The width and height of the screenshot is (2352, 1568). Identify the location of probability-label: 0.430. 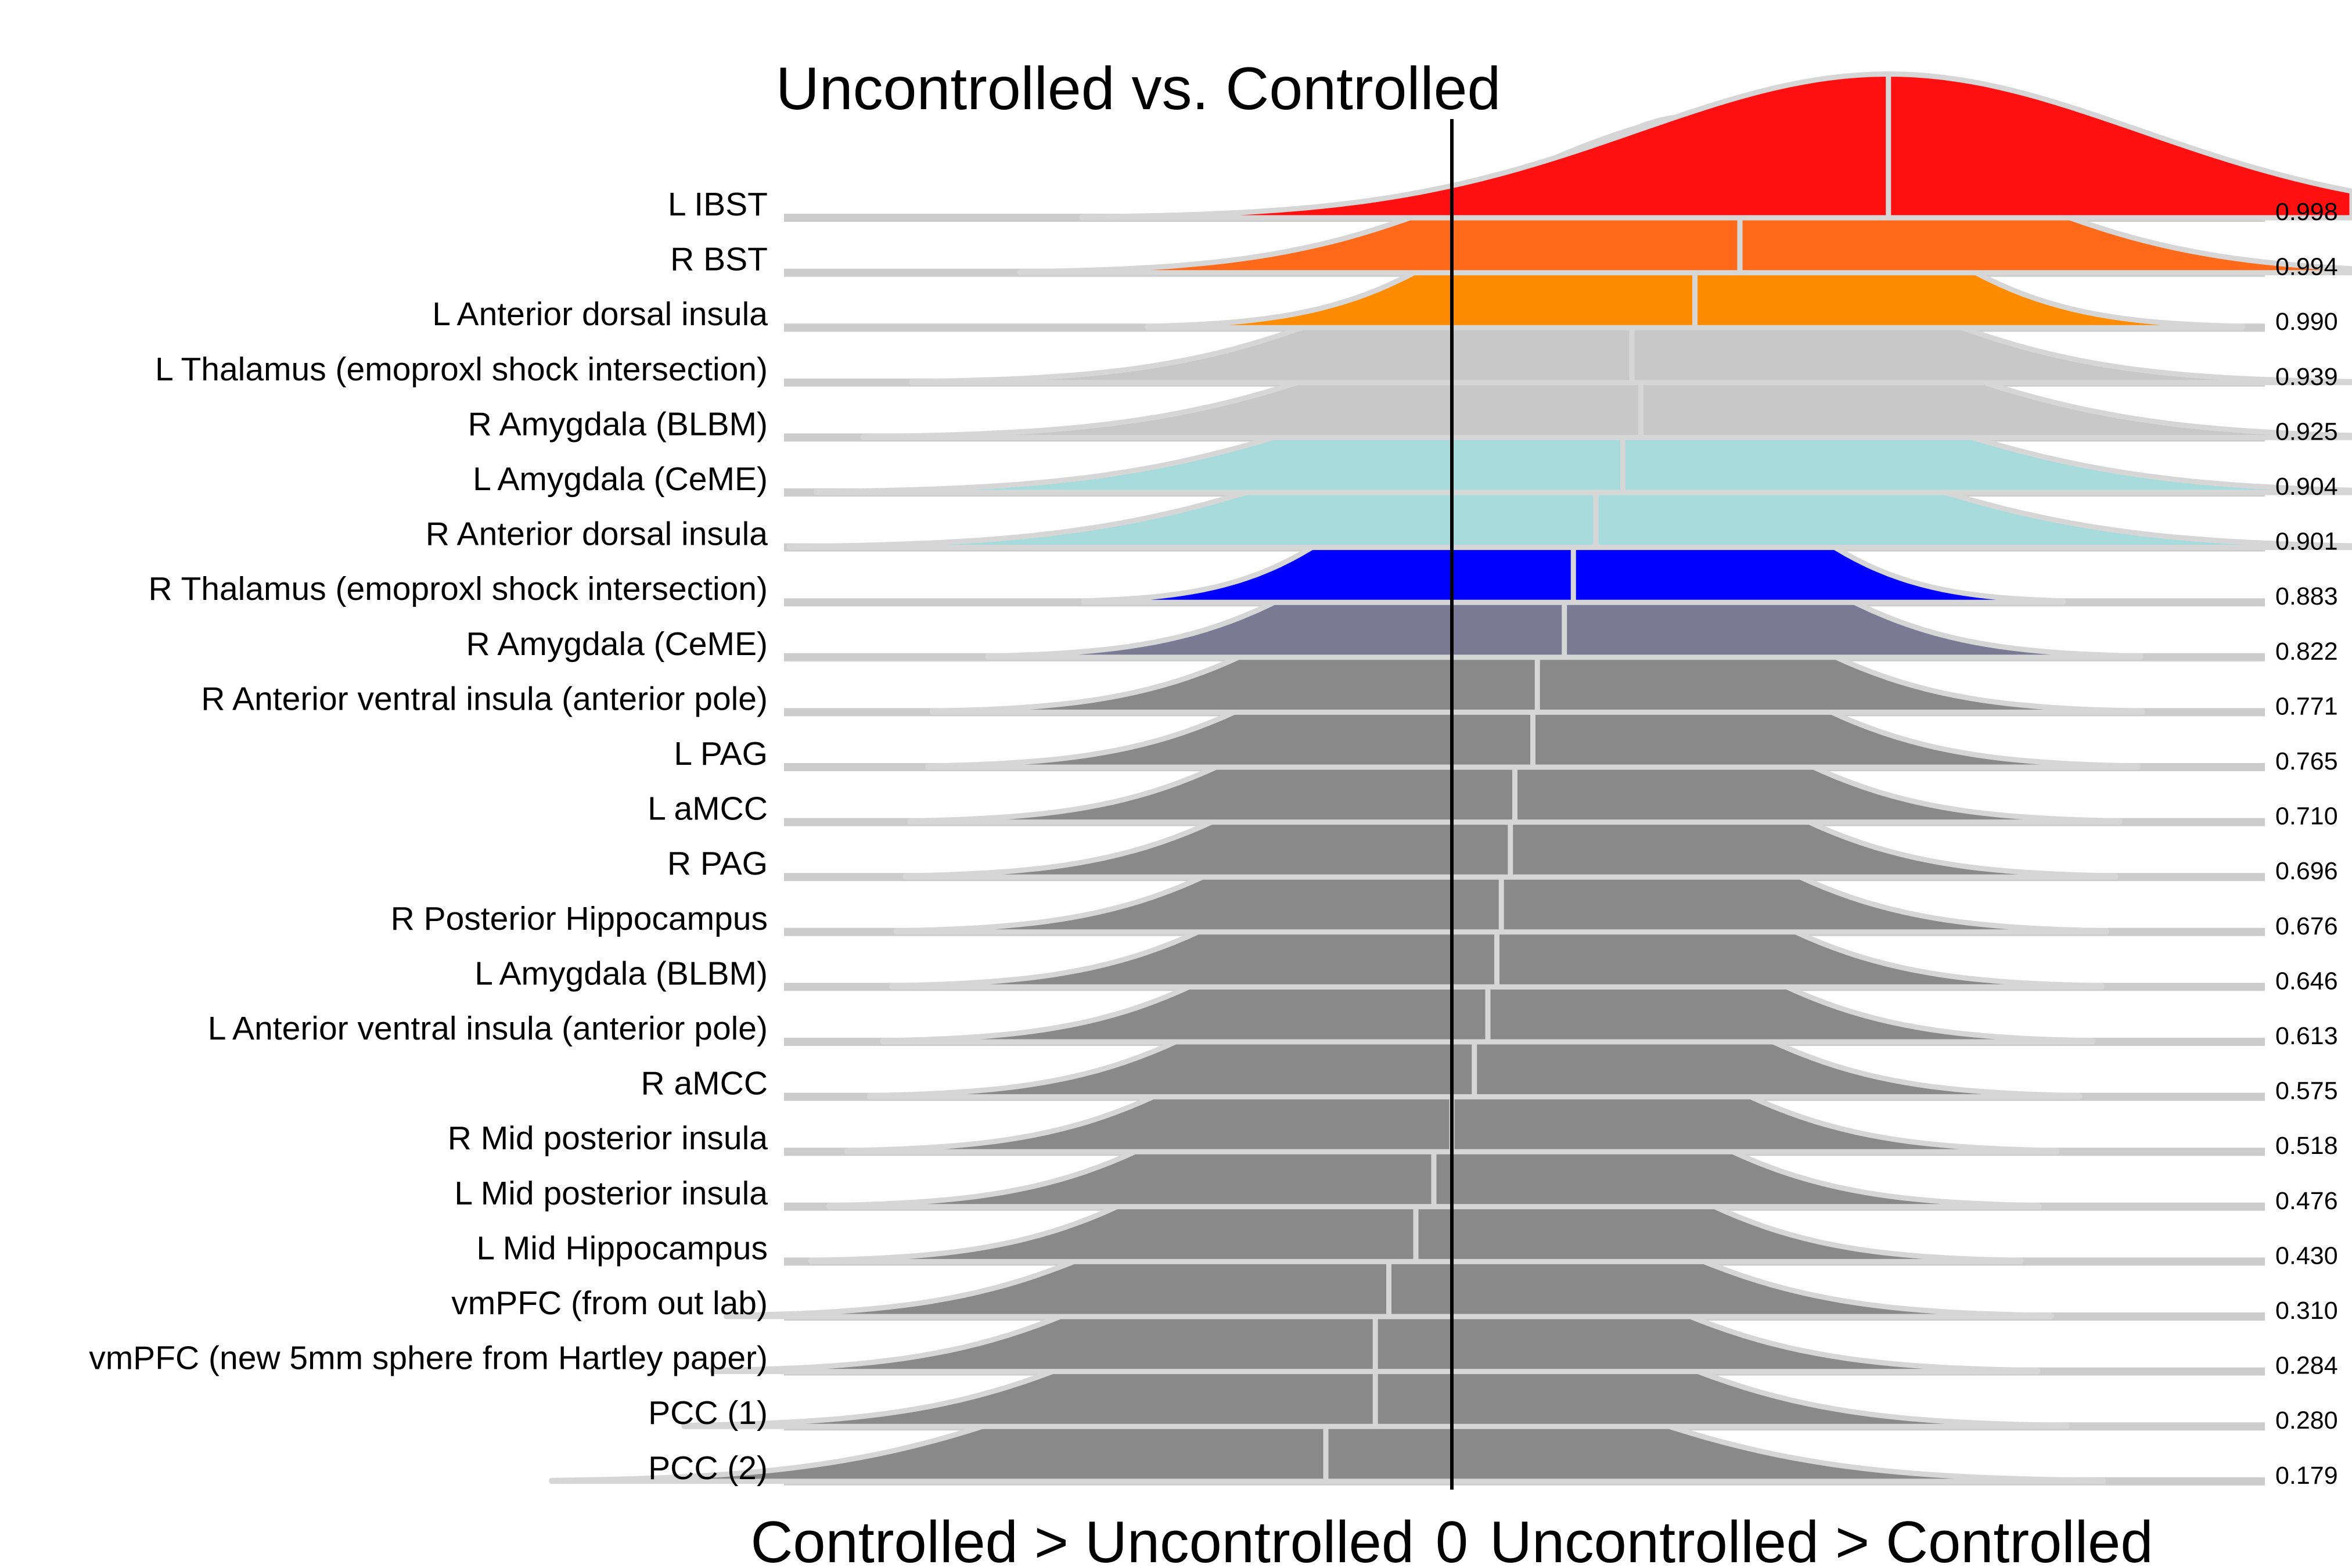
(2306, 1255).